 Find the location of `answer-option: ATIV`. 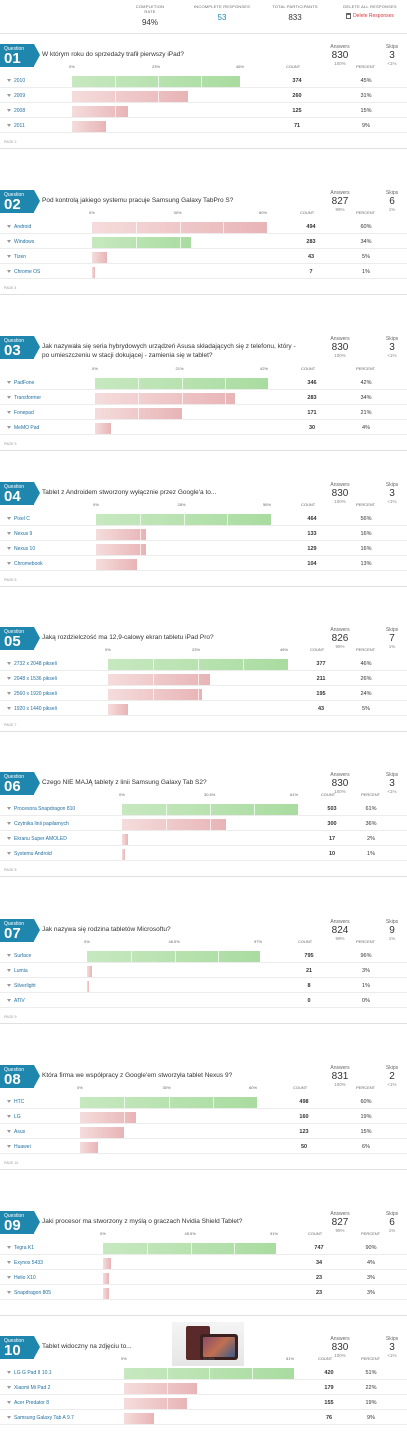

answer-option: ATIV is located at coordinates (16, 1001).